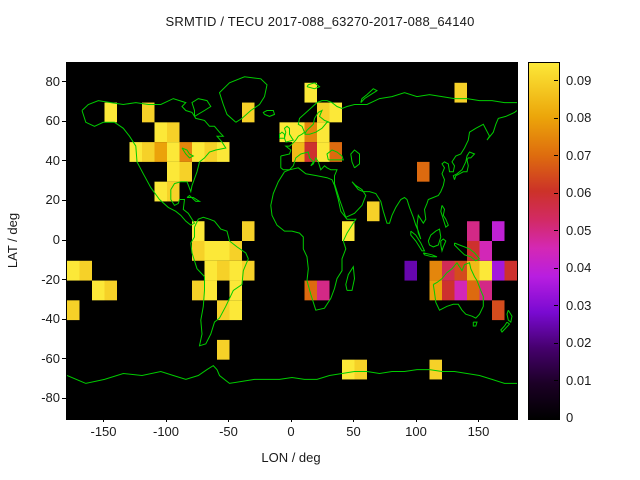  Describe the element at coordinates (228, 431) in the screenshot. I see `x-tick-label: -50` at that location.